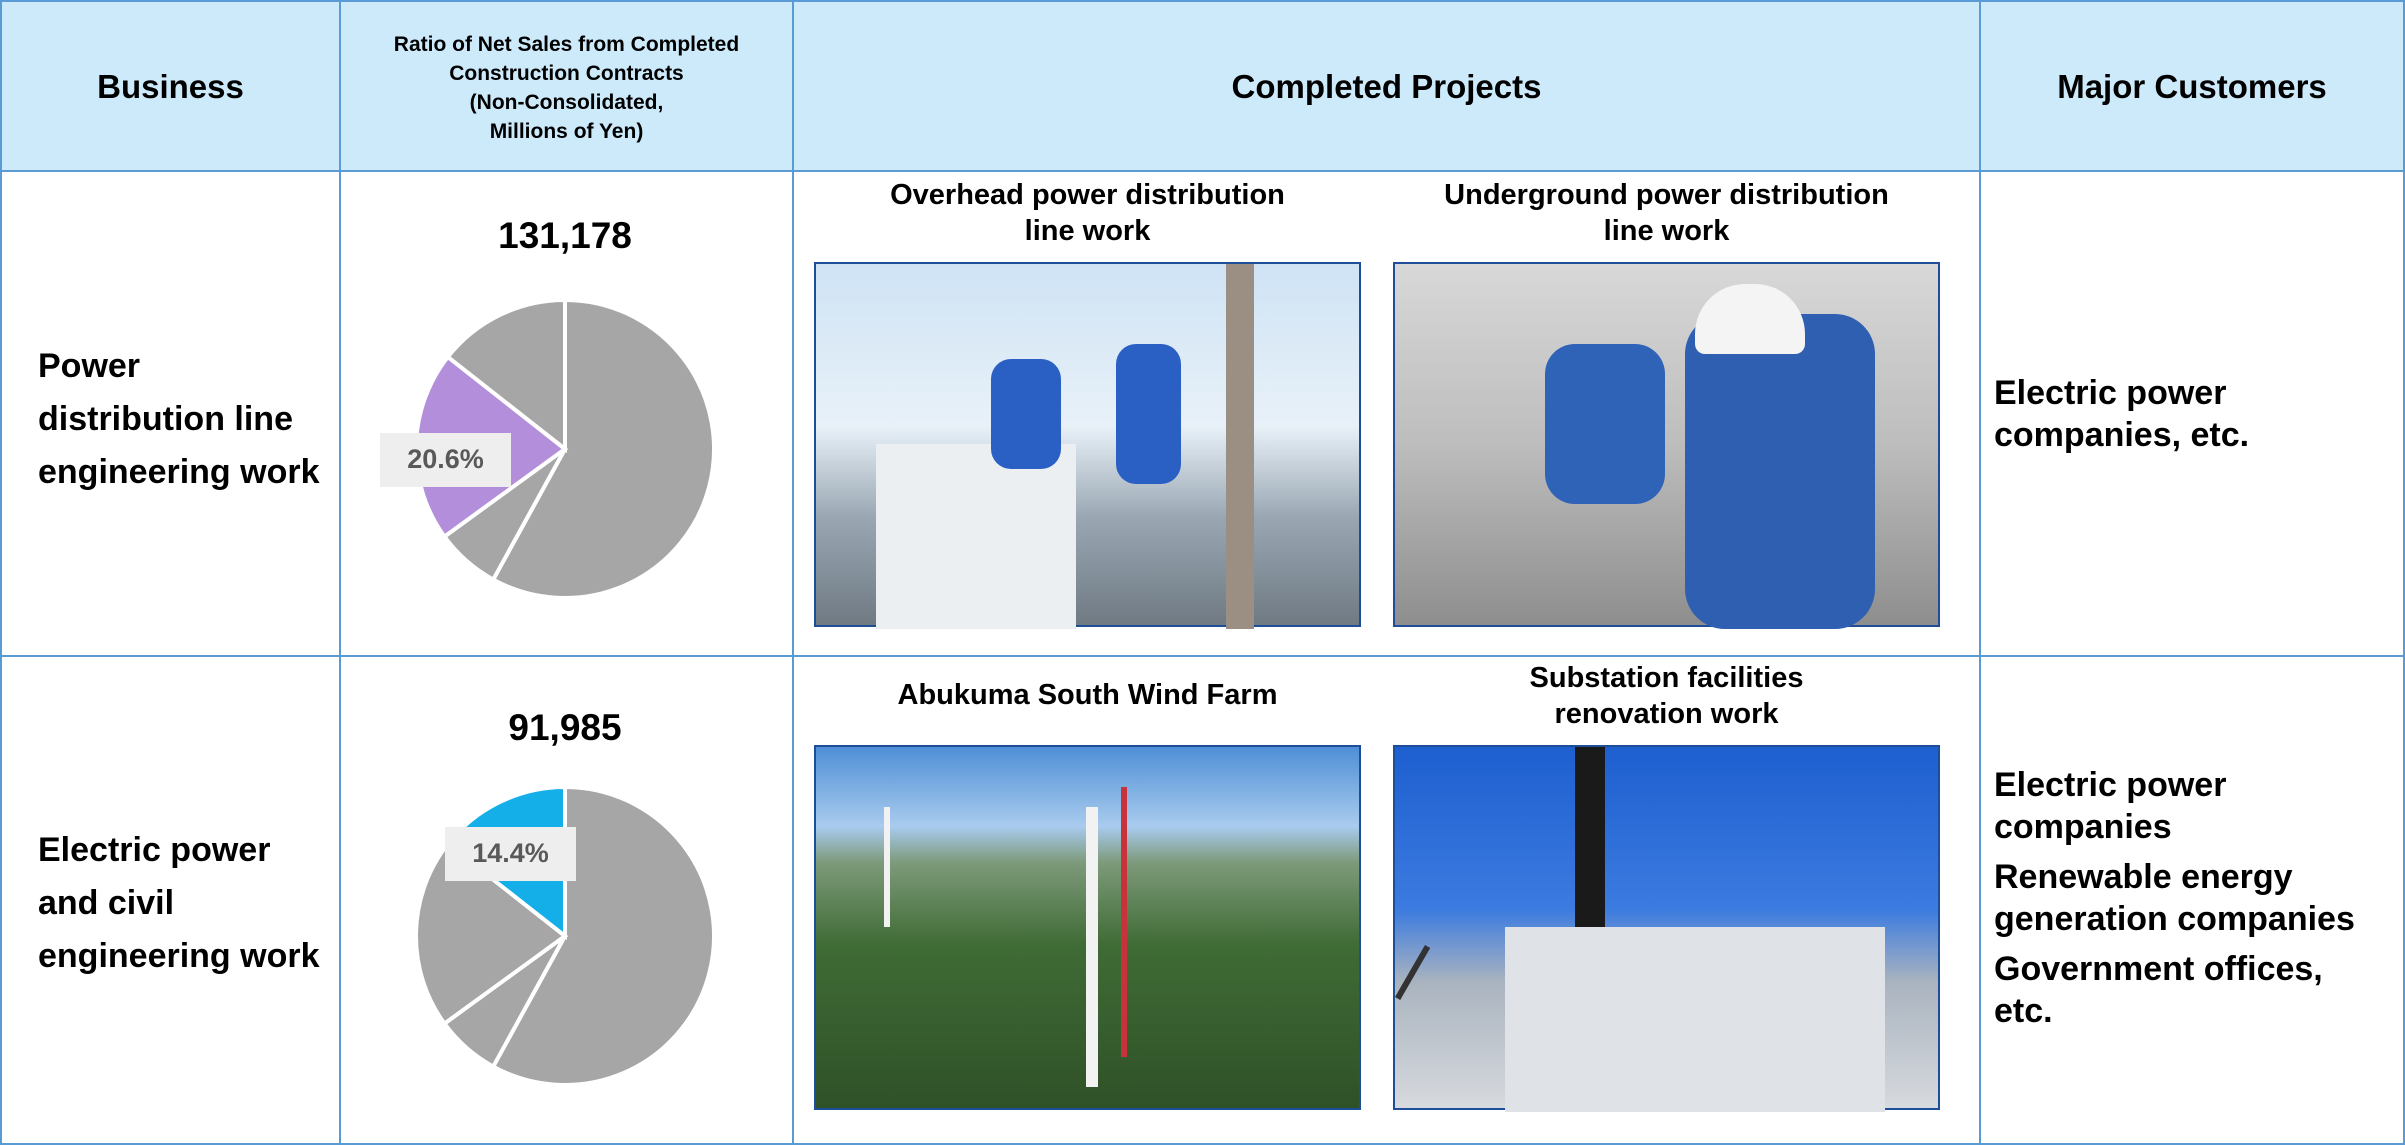 The width and height of the screenshot is (2405, 1145). What do you see at coordinates (179, 419) in the screenshot?
I see `business-name: Power distribution line engineering work` at bounding box center [179, 419].